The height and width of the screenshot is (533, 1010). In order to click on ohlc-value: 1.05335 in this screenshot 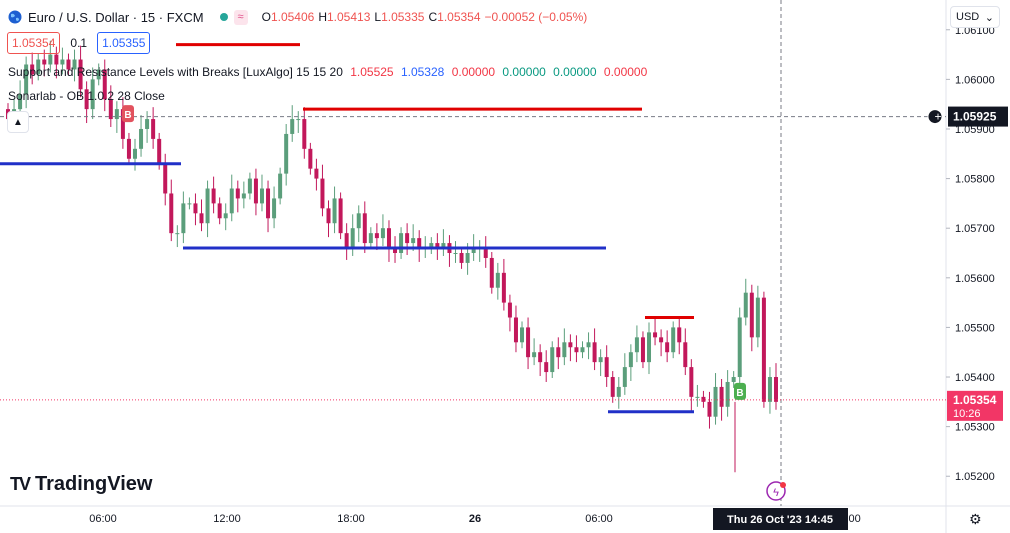, I will do `click(403, 17)`.